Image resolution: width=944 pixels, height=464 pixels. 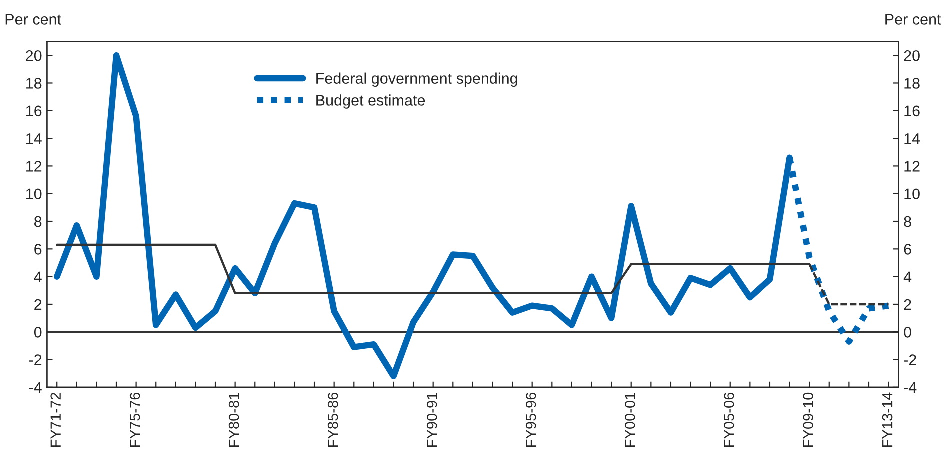 I want to click on y-tick-label: 14, so click(x=34, y=139).